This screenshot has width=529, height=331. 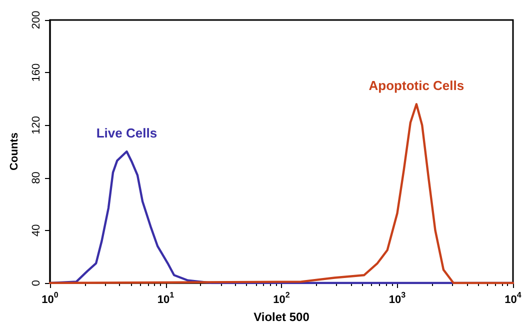 What do you see at coordinates (36, 125) in the screenshot?
I see `y-tick-label: 120` at bounding box center [36, 125].